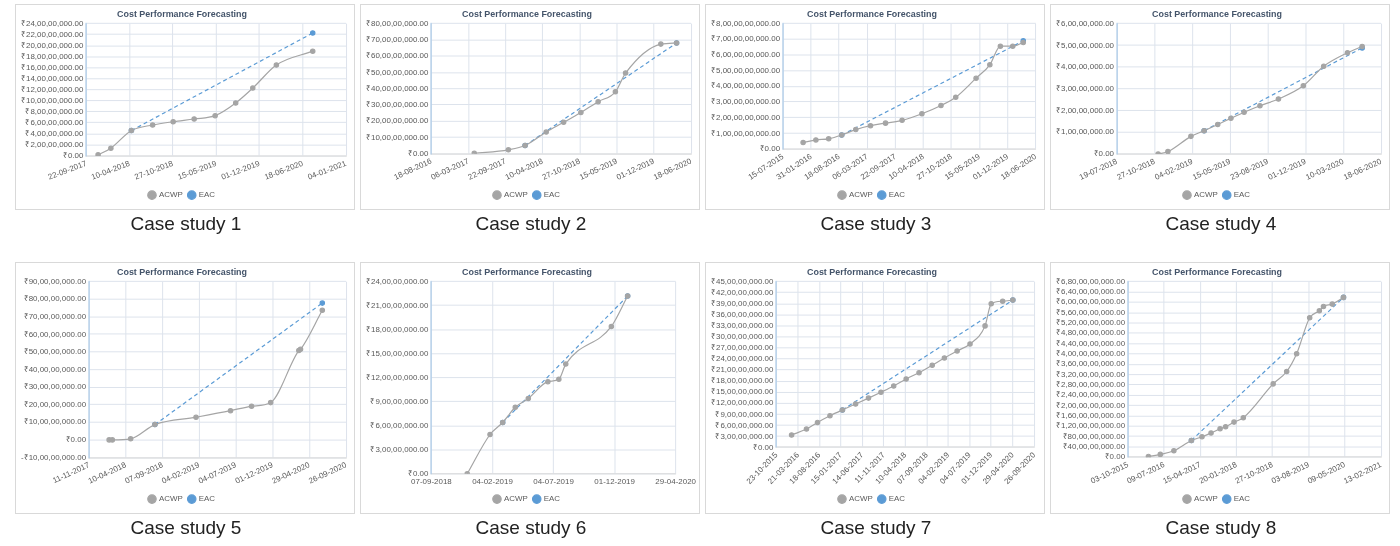 Image resolution: width=1400 pixels, height=546 pixels. Describe the element at coordinates (186, 224) in the screenshot. I see `text: Case study 1` at that location.